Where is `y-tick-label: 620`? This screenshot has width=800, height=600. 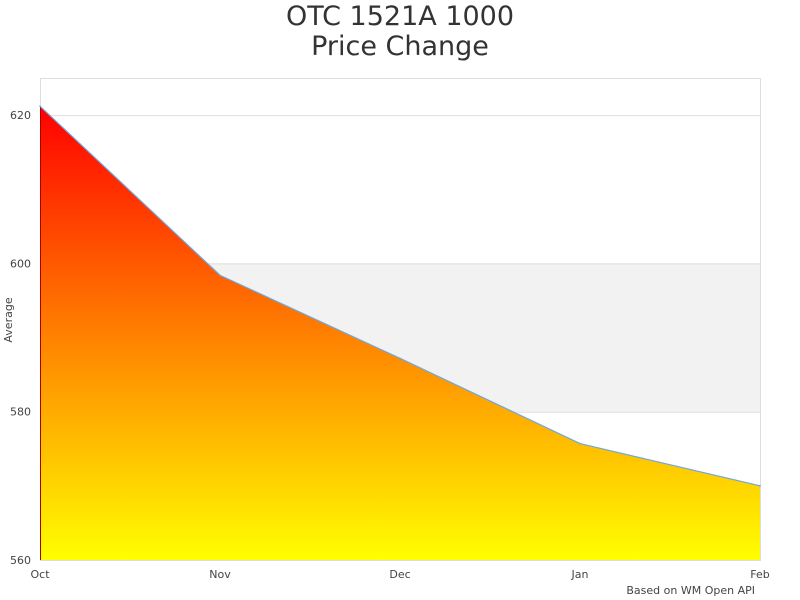 y-tick-label: 620 is located at coordinates (20, 115).